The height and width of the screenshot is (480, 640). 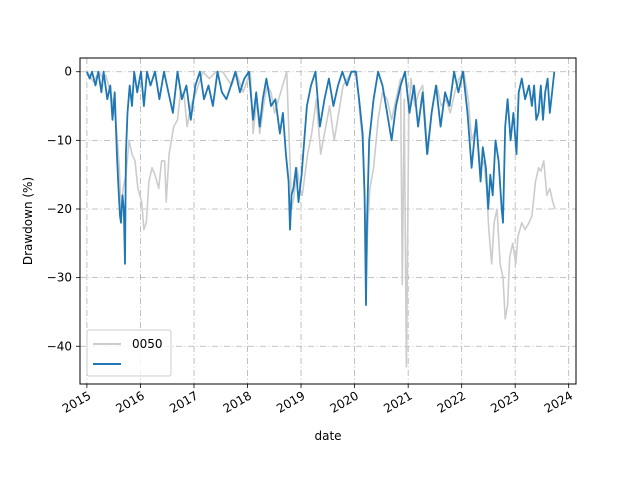 What do you see at coordinates (59, 209) in the screenshot?
I see `y-tick-label: −20` at bounding box center [59, 209].